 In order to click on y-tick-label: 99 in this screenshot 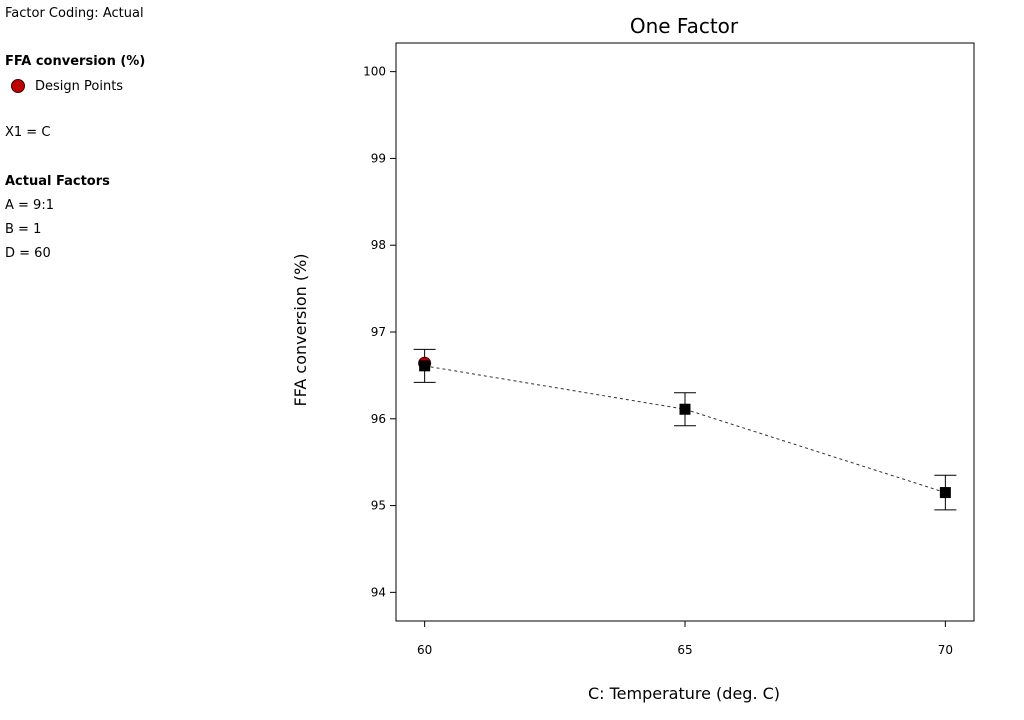, I will do `click(378, 158)`.